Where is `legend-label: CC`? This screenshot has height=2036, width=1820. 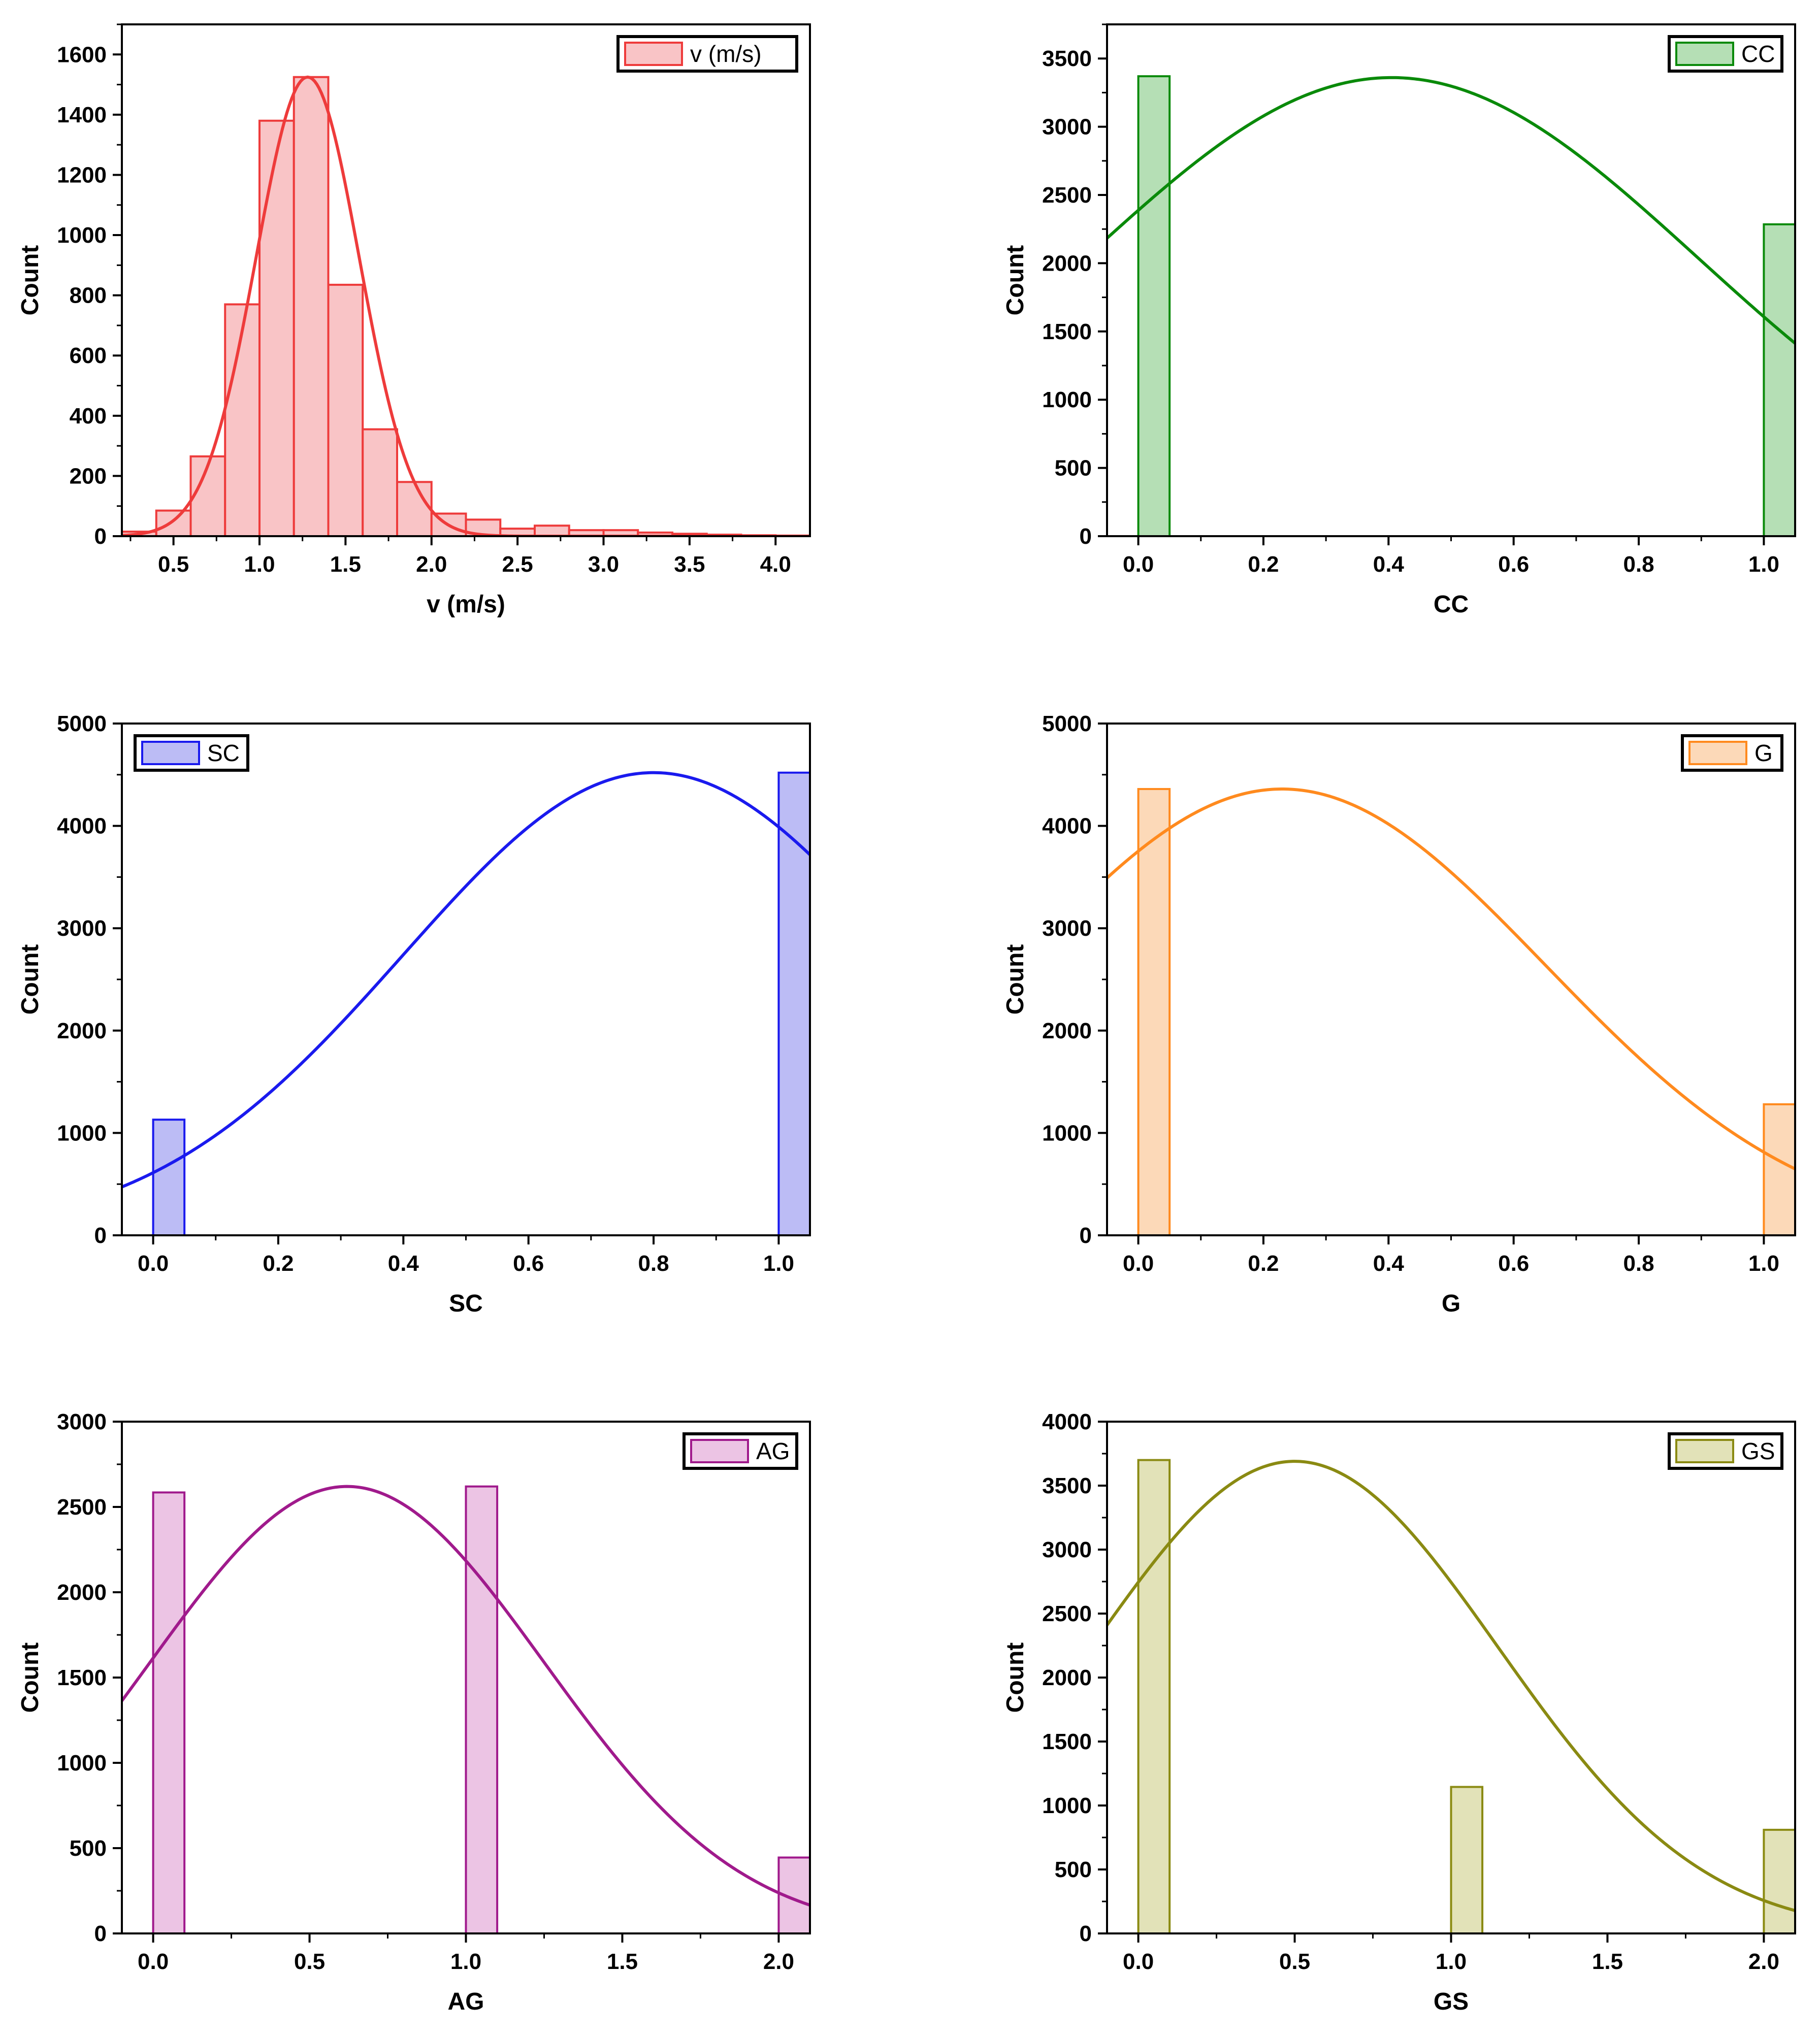 legend-label: CC is located at coordinates (1758, 54).